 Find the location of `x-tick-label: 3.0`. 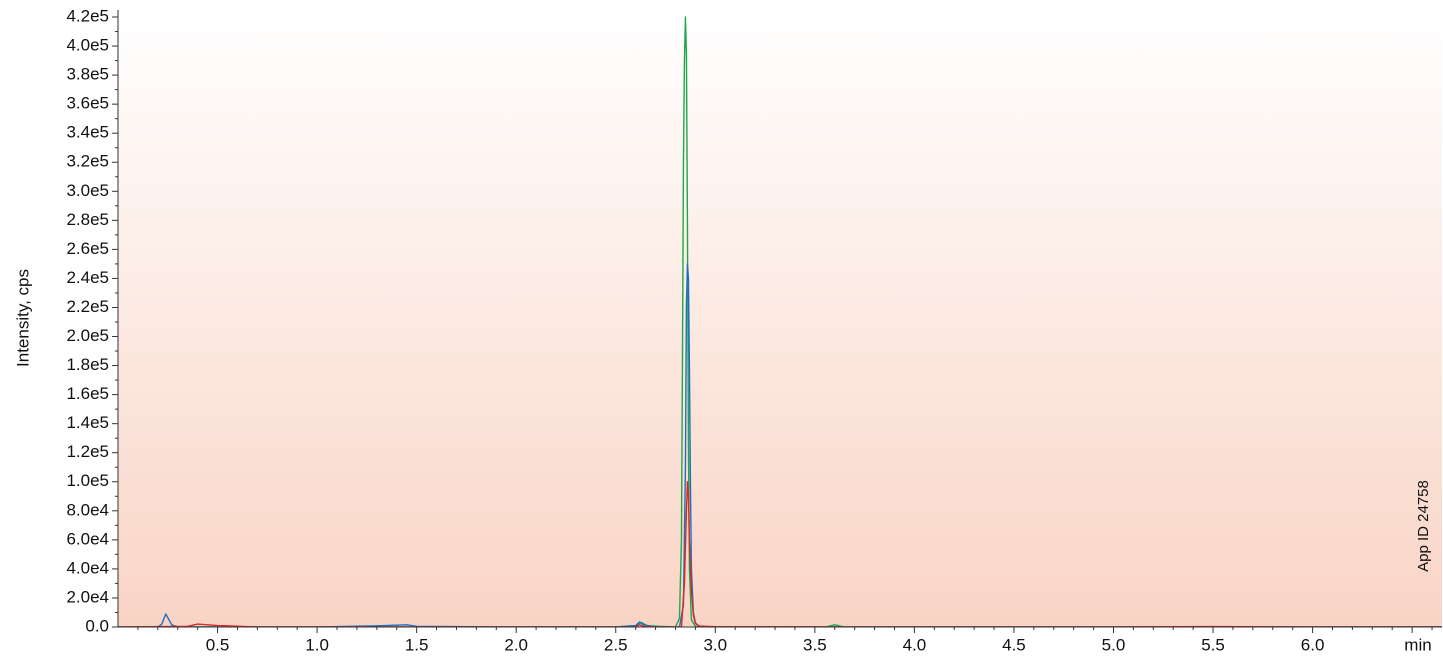

x-tick-label: 3.0 is located at coordinates (715, 644).